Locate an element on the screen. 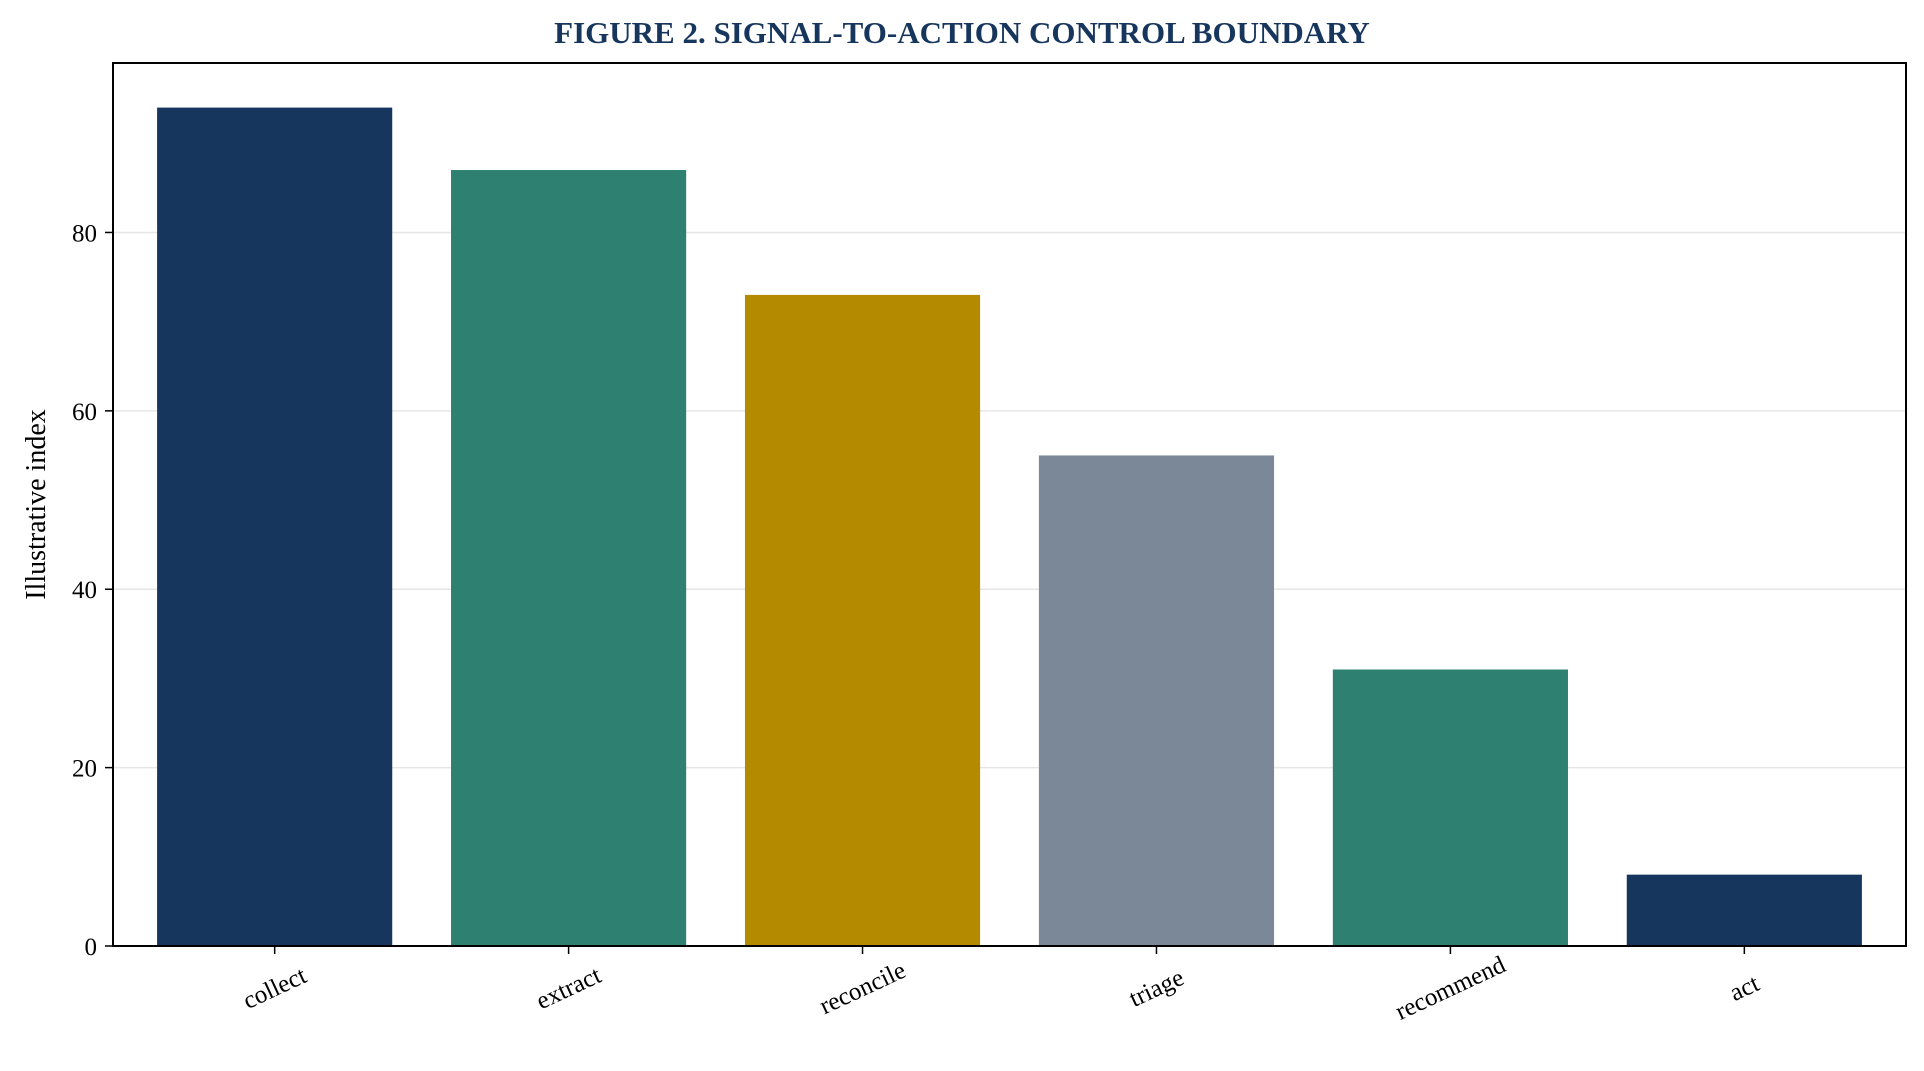 The width and height of the screenshot is (1924, 1071). bar-triage is located at coordinates (1156, 700).